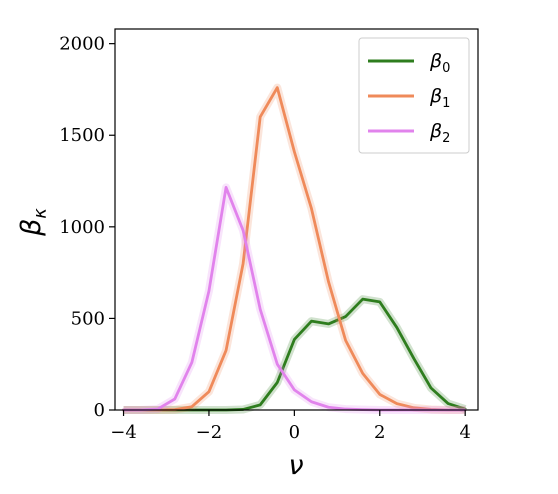  I want to click on y-axis-title-subscript: κ, so click(40, 213).